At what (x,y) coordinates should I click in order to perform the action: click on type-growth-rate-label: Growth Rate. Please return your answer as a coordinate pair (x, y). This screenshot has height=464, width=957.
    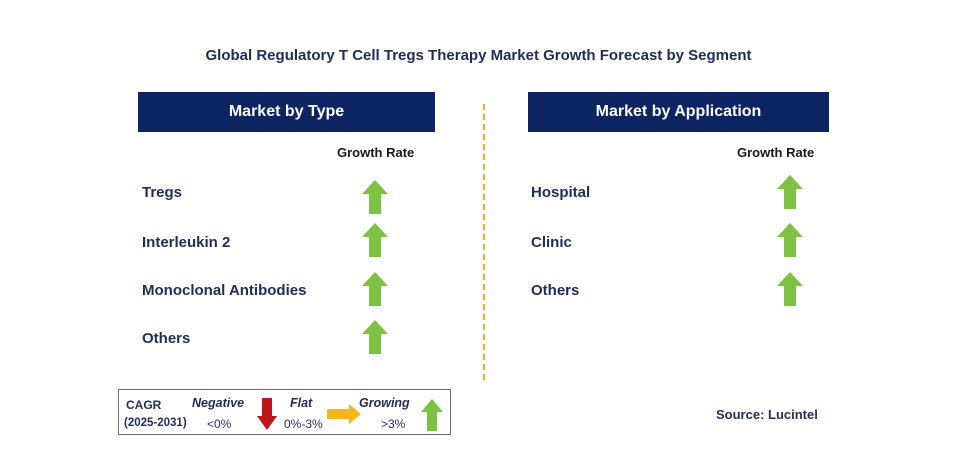
    Looking at the image, I should click on (376, 152).